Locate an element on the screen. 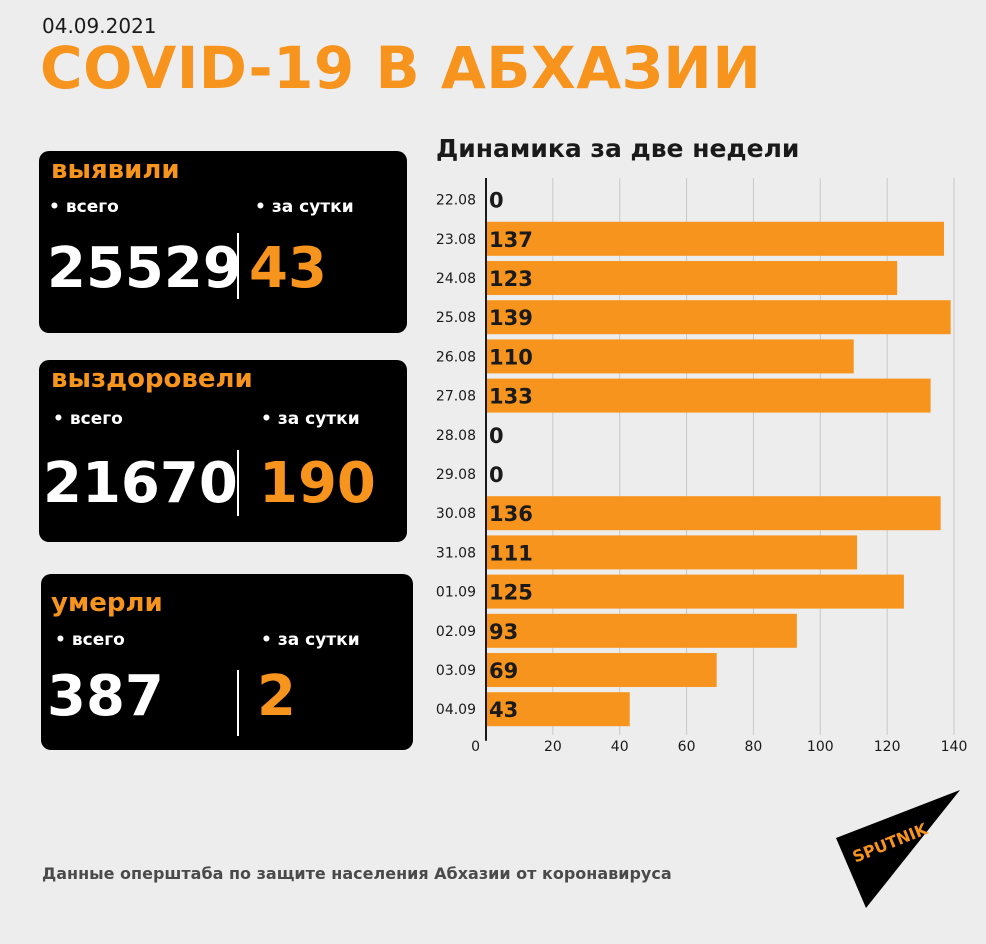 The width and height of the screenshot is (986, 944). card-recovered-total-label: всего is located at coordinates (88, 419).